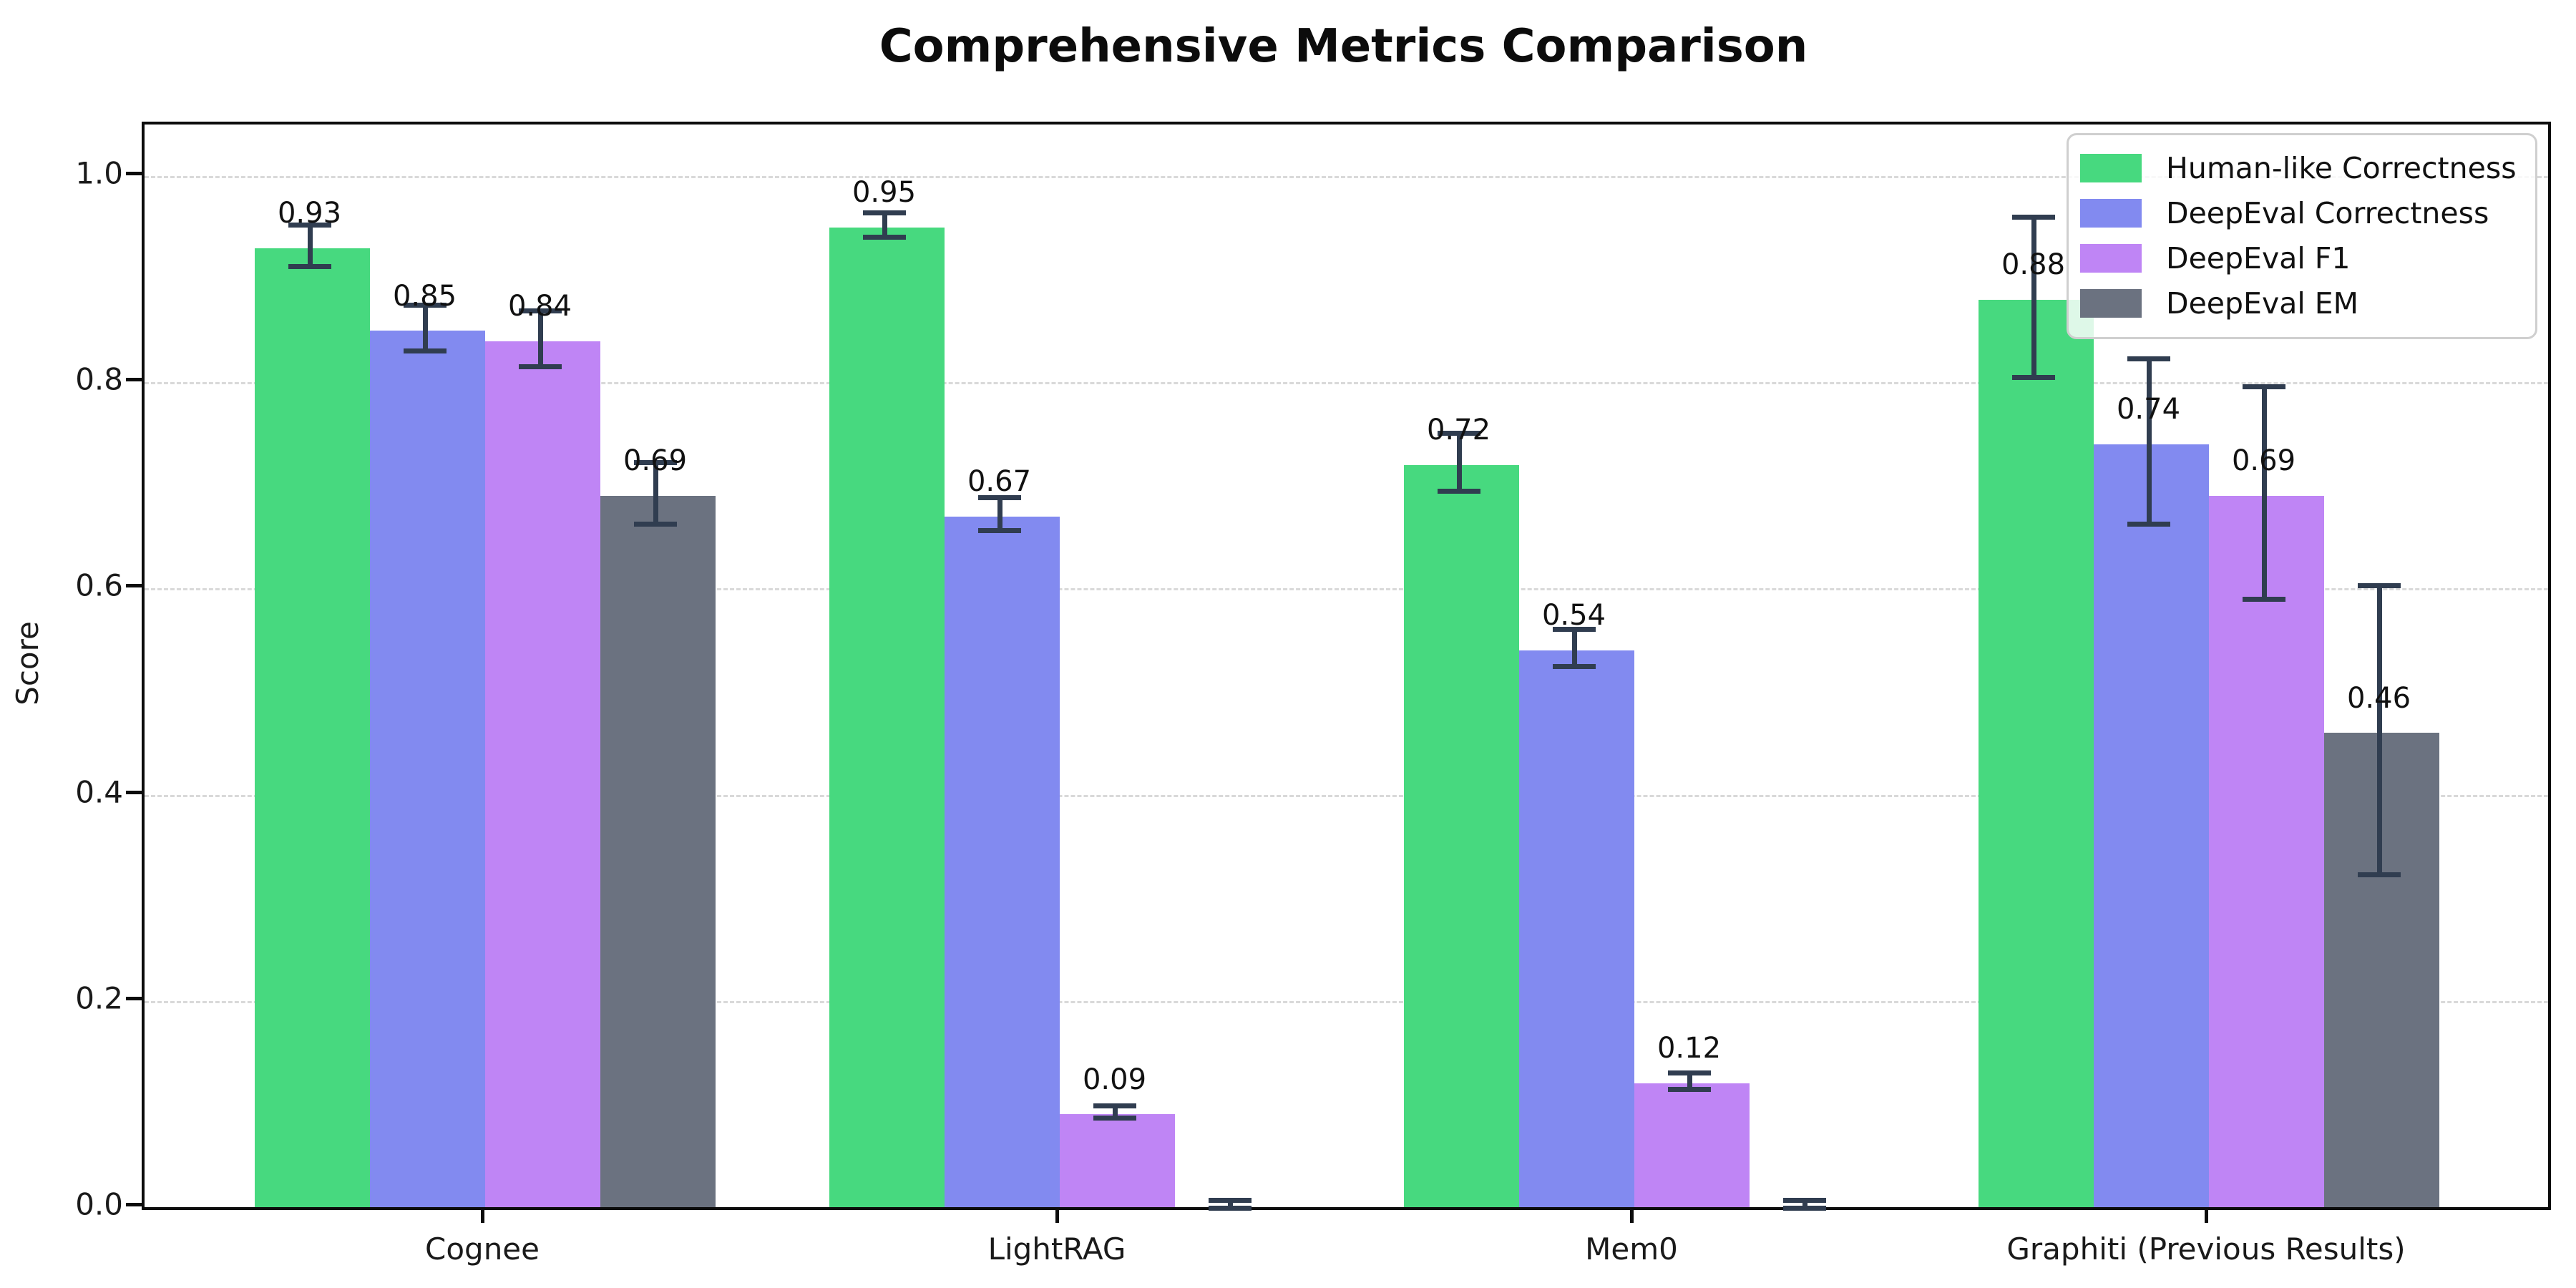 The height and width of the screenshot is (1288, 2576). What do you see at coordinates (1343, 46) in the screenshot?
I see `chart-title: Comprehensive Metrics Comparison` at bounding box center [1343, 46].